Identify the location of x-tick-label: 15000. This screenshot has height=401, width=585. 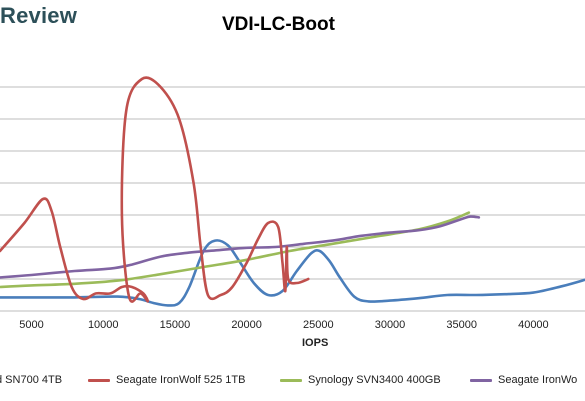
(175, 325).